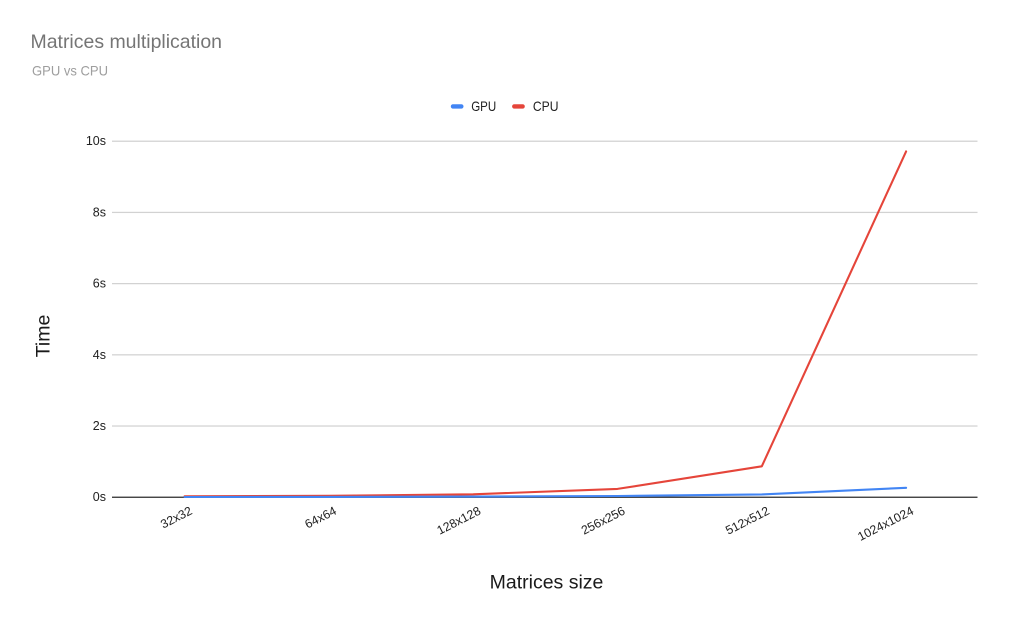  What do you see at coordinates (44, 336) in the screenshot?
I see `svg-text: Time` at bounding box center [44, 336].